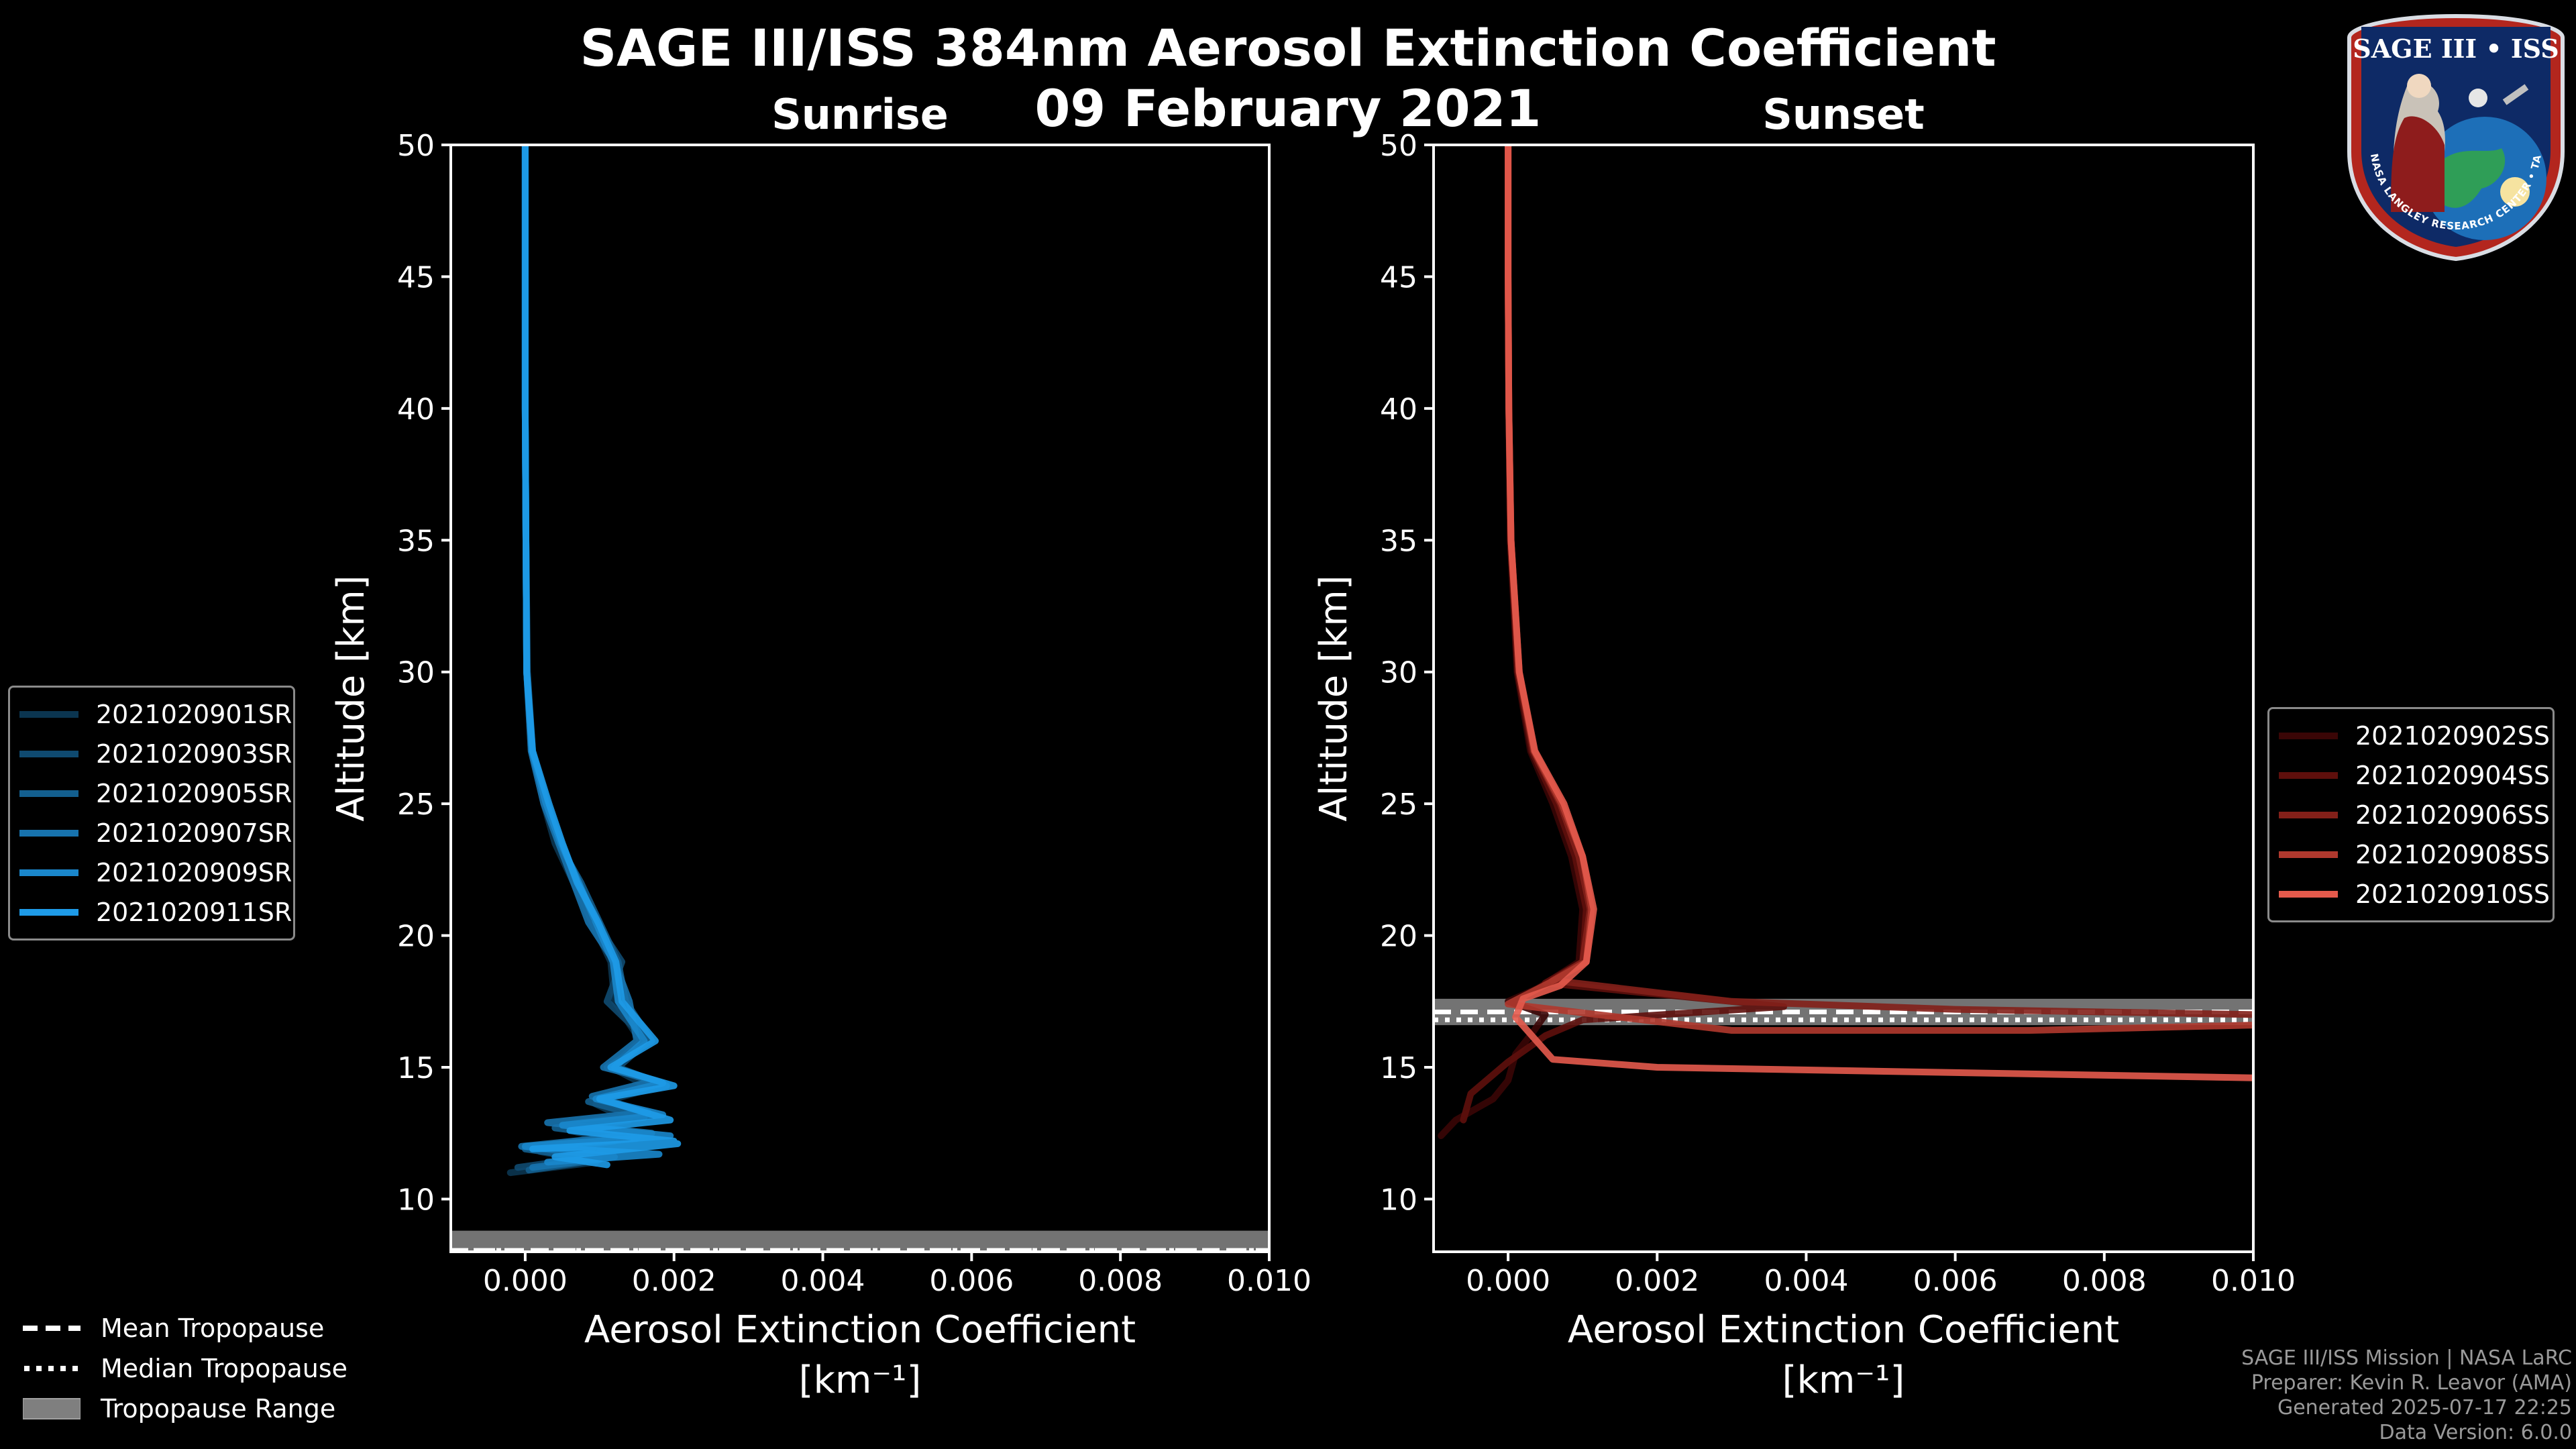 The image size is (2576, 1449). I want to click on sunset-legend-item: 2021020908SS, so click(2414, 854).